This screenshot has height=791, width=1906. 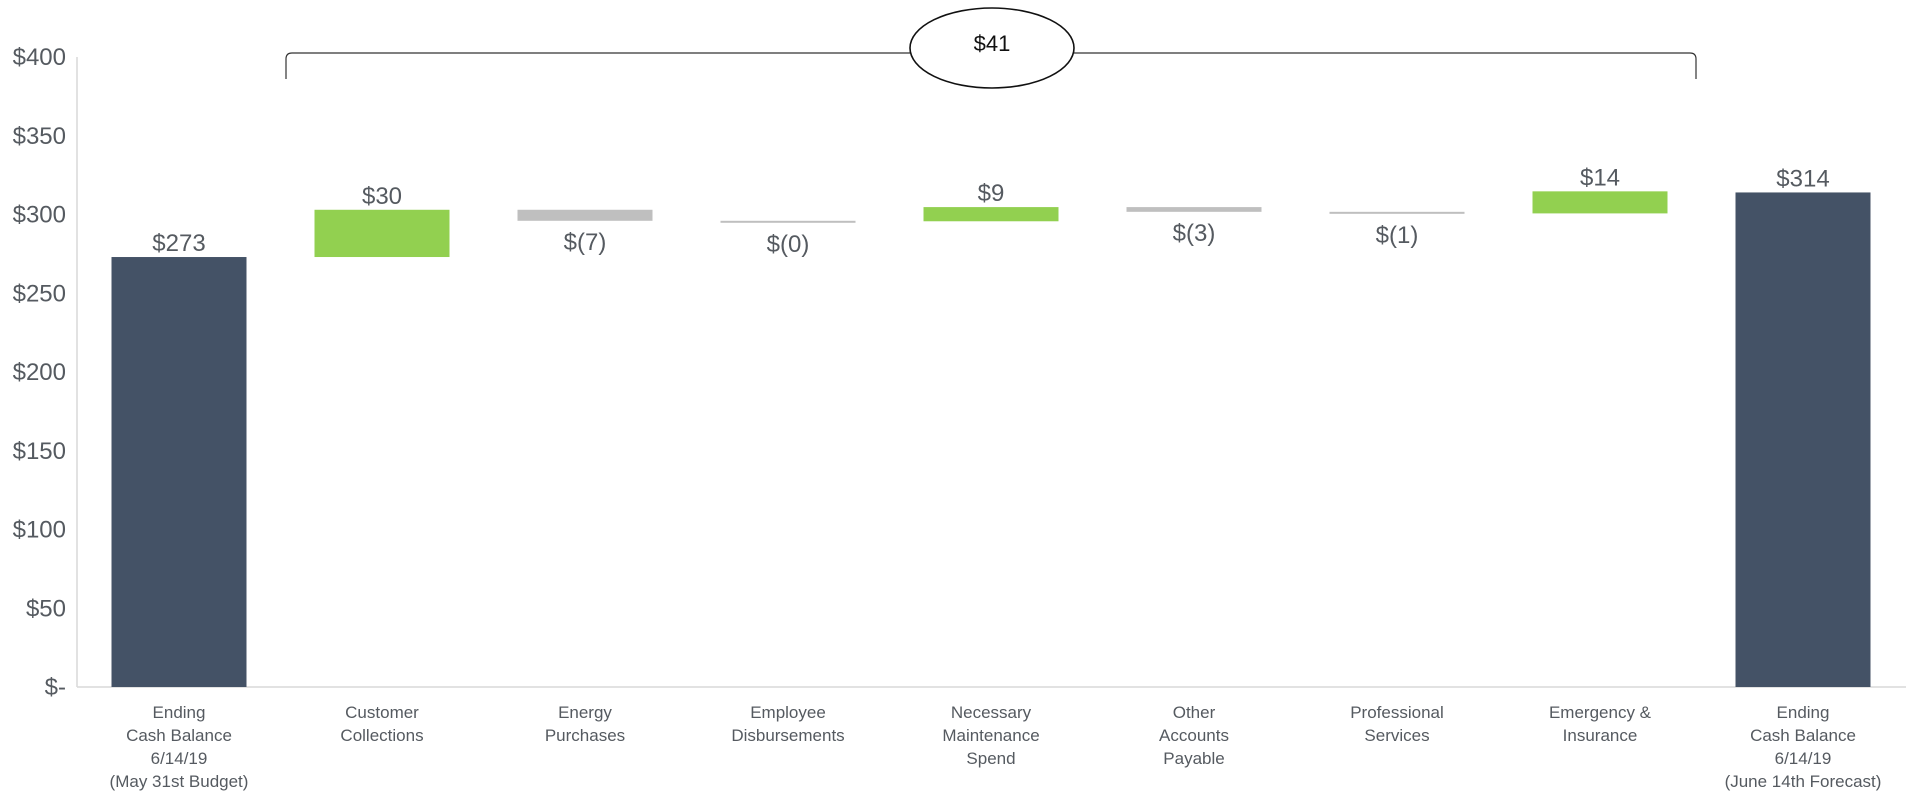 What do you see at coordinates (381, 724) in the screenshot?
I see `x-tick-label: Customer Collections` at bounding box center [381, 724].